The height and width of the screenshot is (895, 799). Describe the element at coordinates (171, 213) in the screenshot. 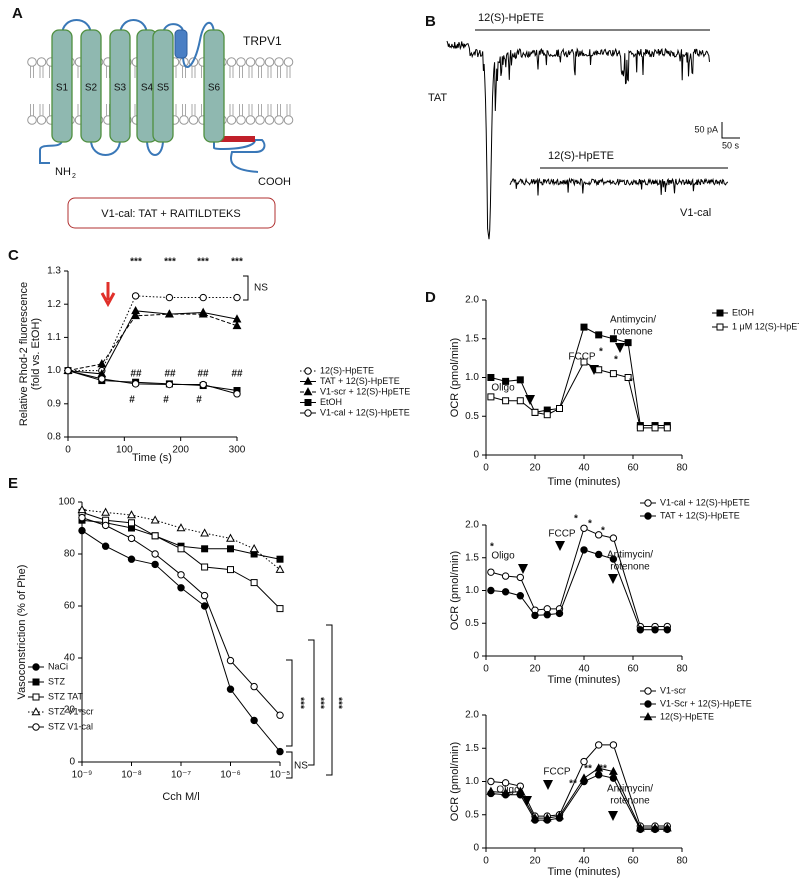

I see `peptide-box` at that location.